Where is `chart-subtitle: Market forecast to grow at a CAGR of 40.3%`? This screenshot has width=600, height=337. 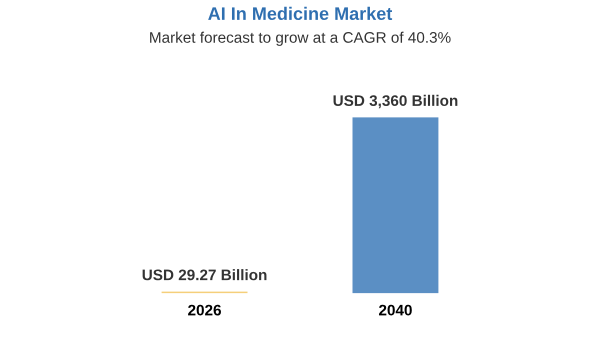
chart-subtitle: Market forecast to grow at a CAGR of 40.3% is located at coordinates (300, 39).